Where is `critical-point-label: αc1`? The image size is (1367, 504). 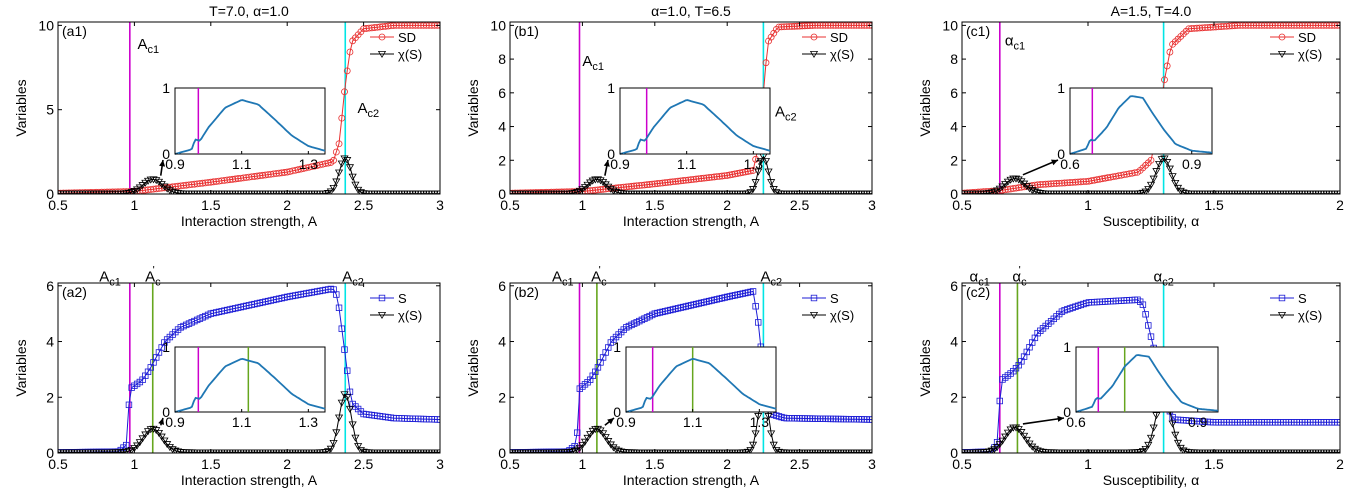
critical-point-label: αc1 is located at coordinates (980, 279).